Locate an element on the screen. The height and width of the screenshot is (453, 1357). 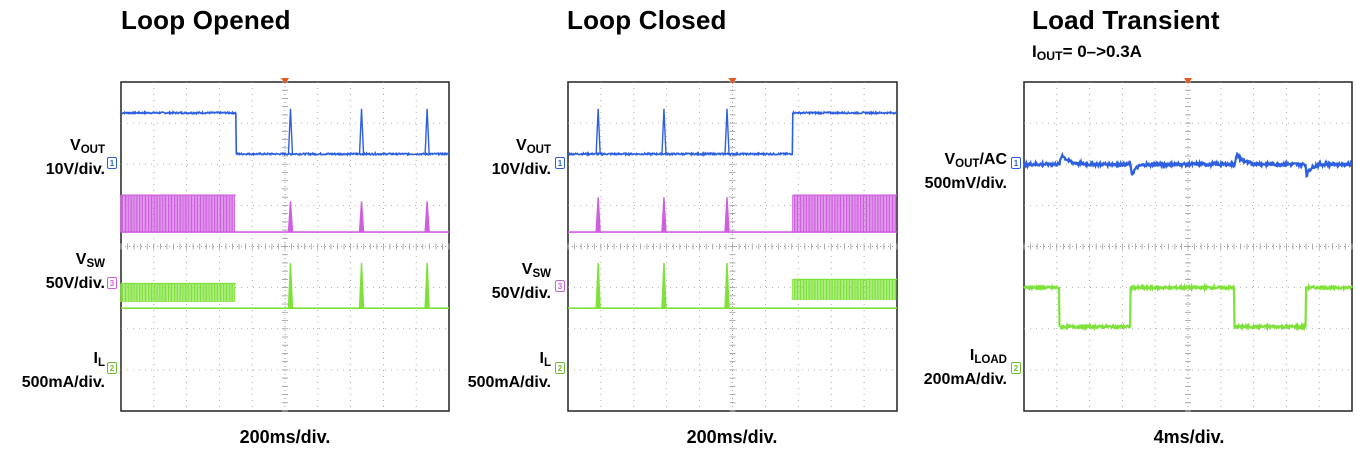
channel-marker-vout-p0: 1 is located at coordinates (112, 163).